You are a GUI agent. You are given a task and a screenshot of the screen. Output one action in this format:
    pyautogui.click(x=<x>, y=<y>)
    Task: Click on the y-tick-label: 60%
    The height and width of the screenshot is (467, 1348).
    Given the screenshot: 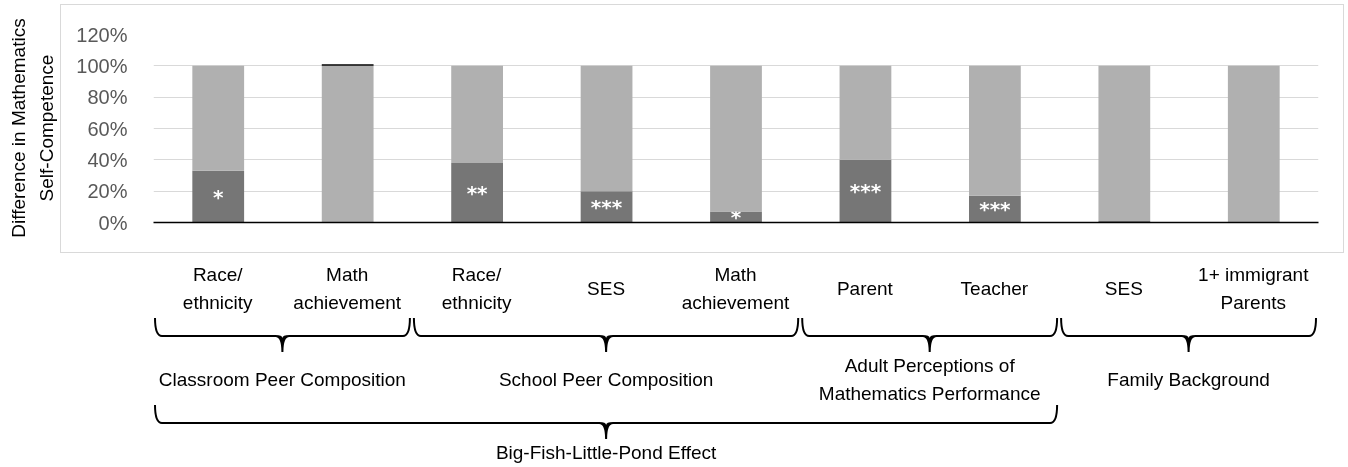 What is the action you would take?
    pyautogui.click(x=107, y=128)
    